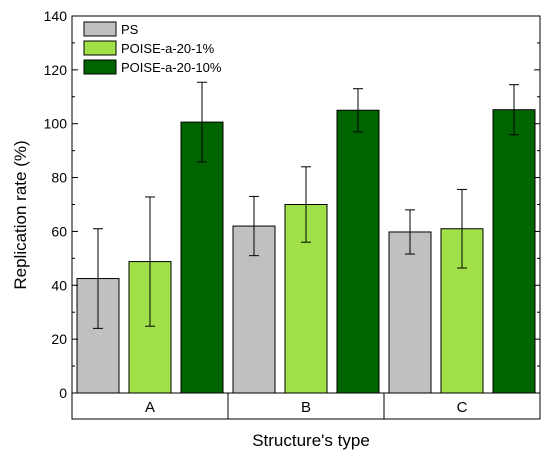  What do you see at coordinates (311, 440) in the screenshot?
I see `x-axis-title: Structure's type` at bounding box center [311, 440].